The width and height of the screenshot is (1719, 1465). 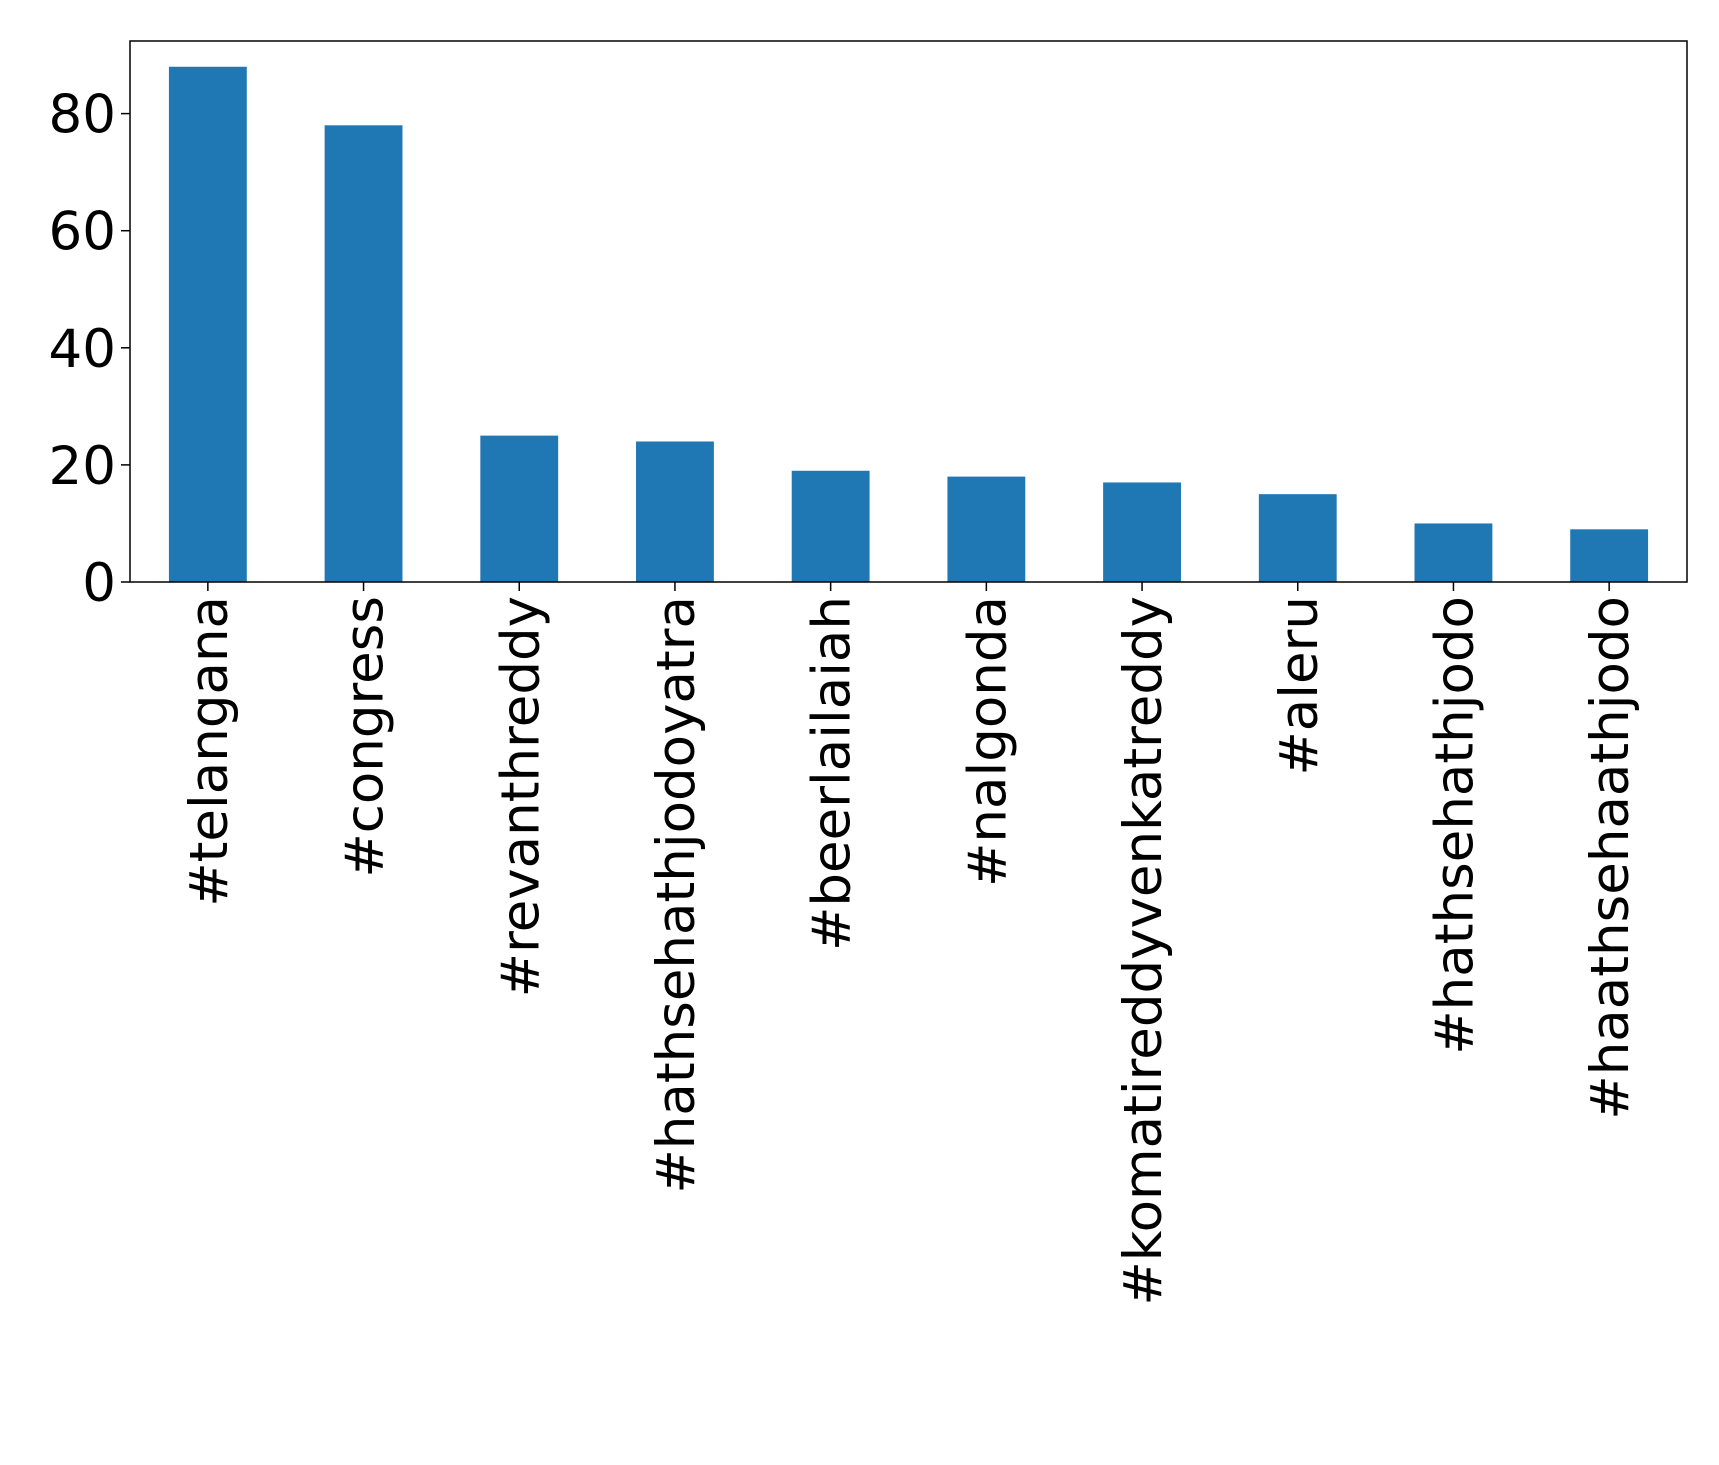 What do you see at coordinates (1610, 858) in the screenshot?
I see `x-tick-label: #haathsehaathjodo` at bounding box center [1610, 858].